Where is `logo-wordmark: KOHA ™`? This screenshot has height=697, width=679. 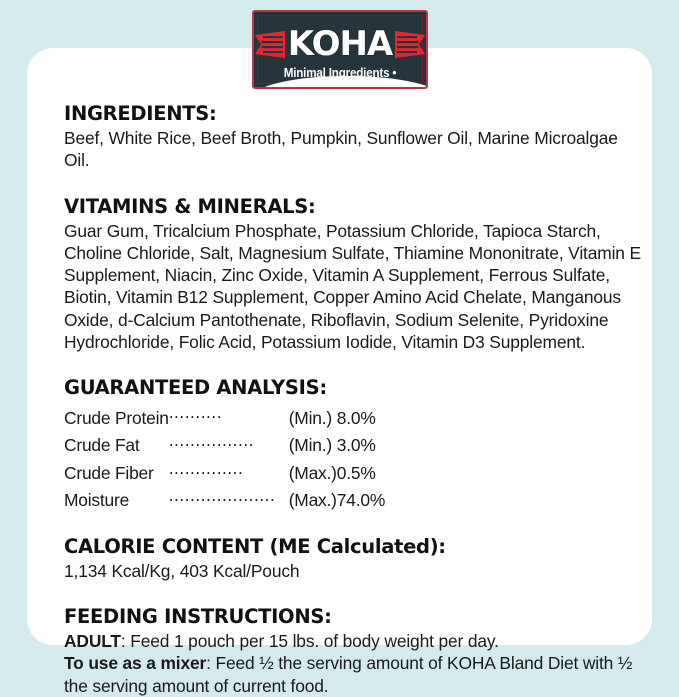
logo-wordmark: KOHA ™ is located at coordinates (345, 44).